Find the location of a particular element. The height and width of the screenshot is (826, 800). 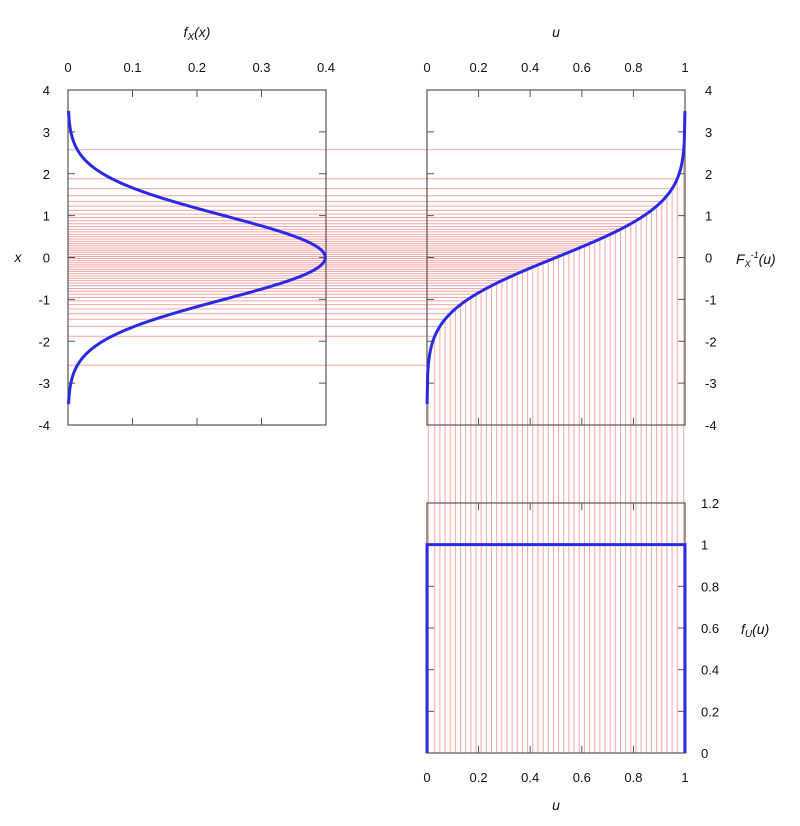

density-y-tick-label: 4 is located at coordinates (46, 90).